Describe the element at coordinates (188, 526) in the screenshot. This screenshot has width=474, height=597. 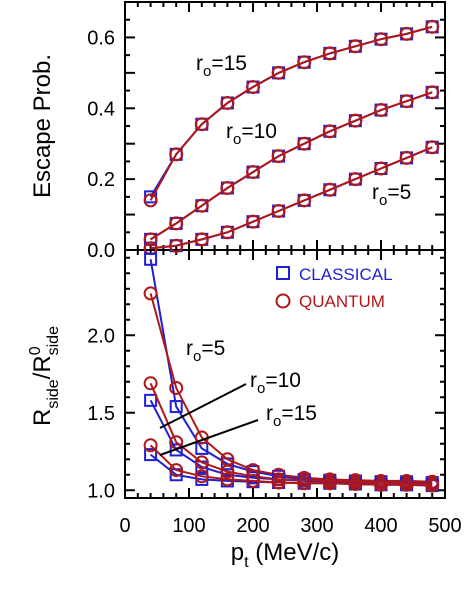
I see `xtick-label: 100` at that location.